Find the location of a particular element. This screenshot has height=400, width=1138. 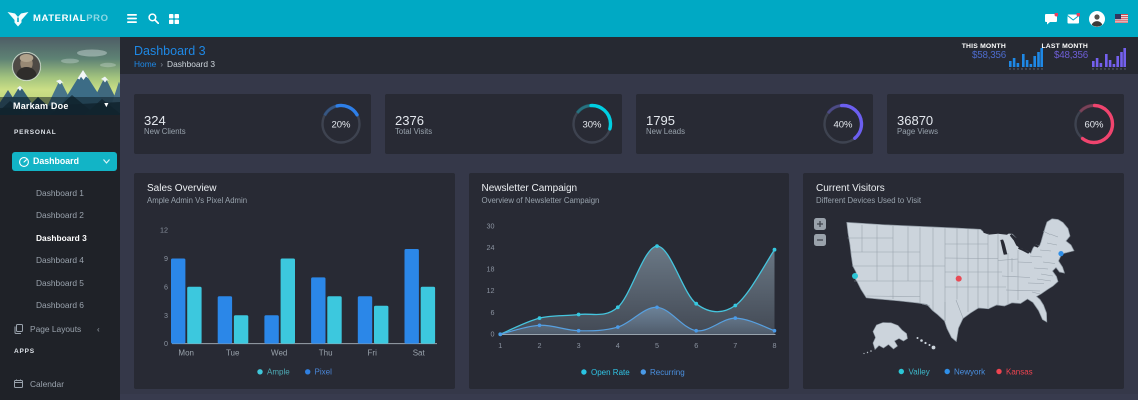

svg-text: 60% is located at coordinates (1094, 125).